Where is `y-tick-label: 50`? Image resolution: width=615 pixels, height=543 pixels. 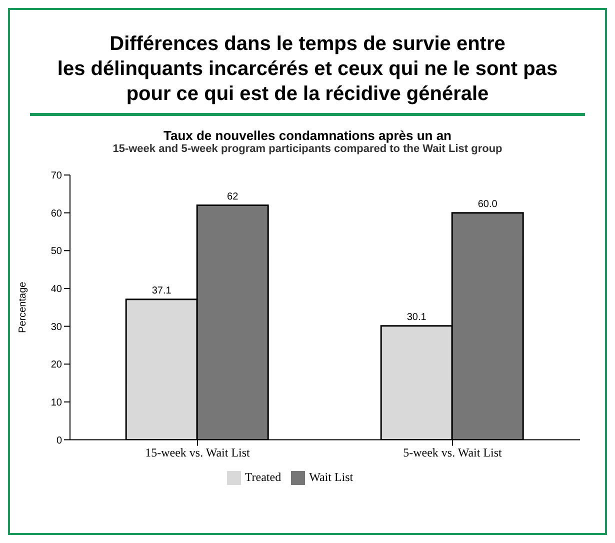 y-tick-label: 50 is located at coordinates (56, 252).